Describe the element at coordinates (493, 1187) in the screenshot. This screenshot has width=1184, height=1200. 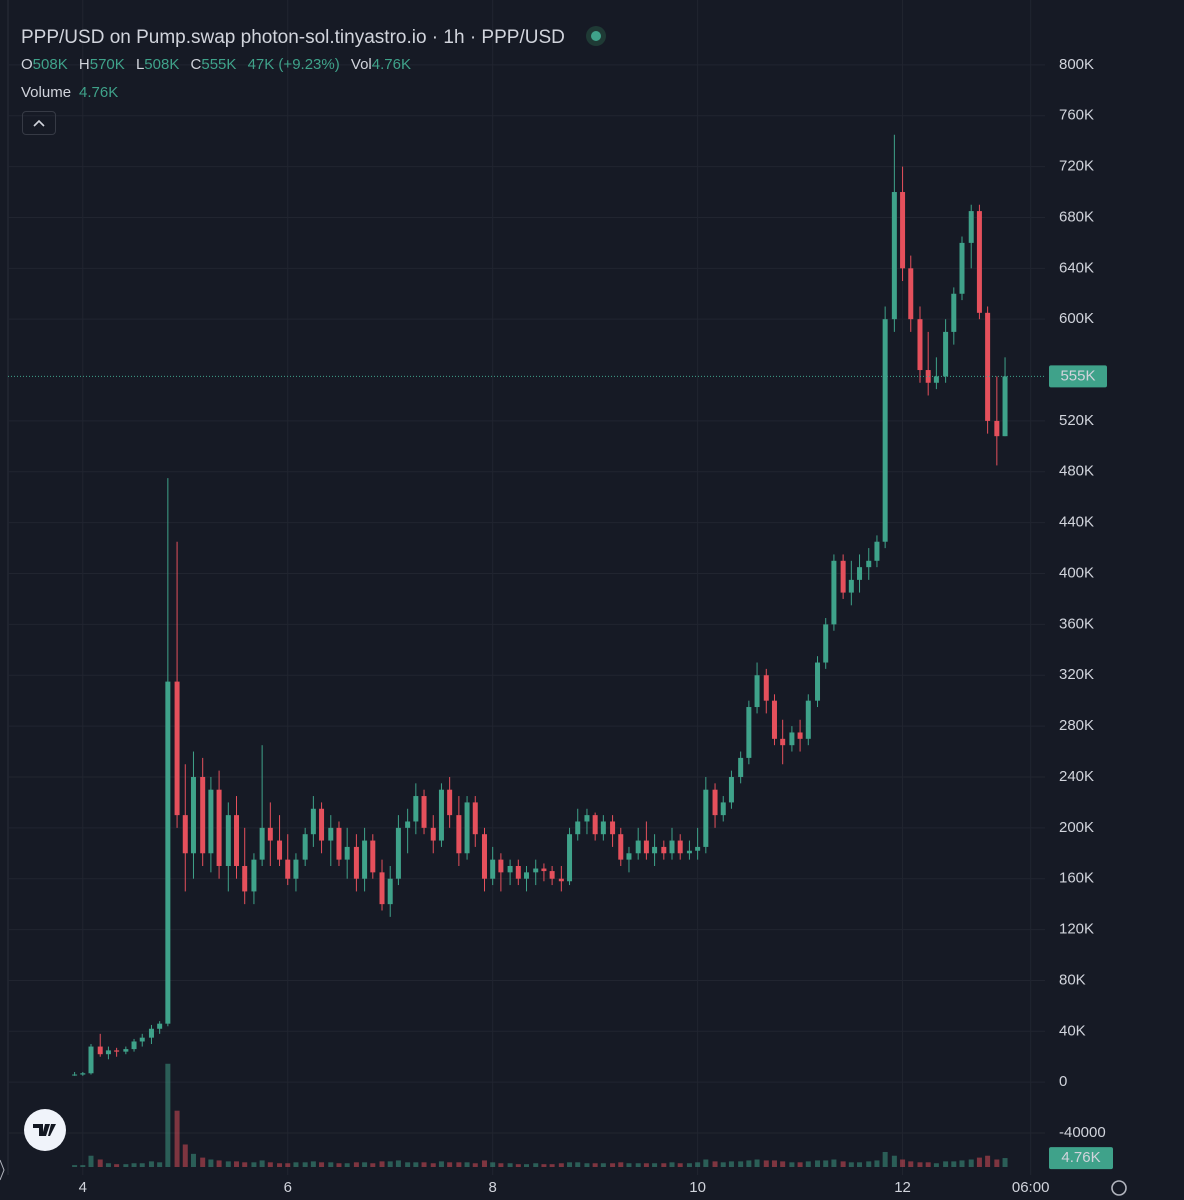
I see `x-tick-label: 8` at that location.